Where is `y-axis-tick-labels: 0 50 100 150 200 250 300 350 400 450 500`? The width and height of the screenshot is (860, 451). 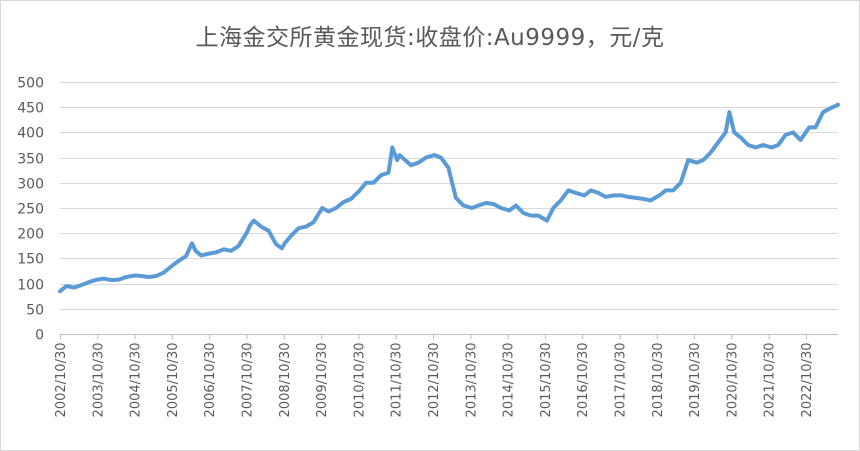
y-axis-tick-labels: 0 50 100 150 200 250 300 350 400 450 500 is located at coordinates (30, 210).